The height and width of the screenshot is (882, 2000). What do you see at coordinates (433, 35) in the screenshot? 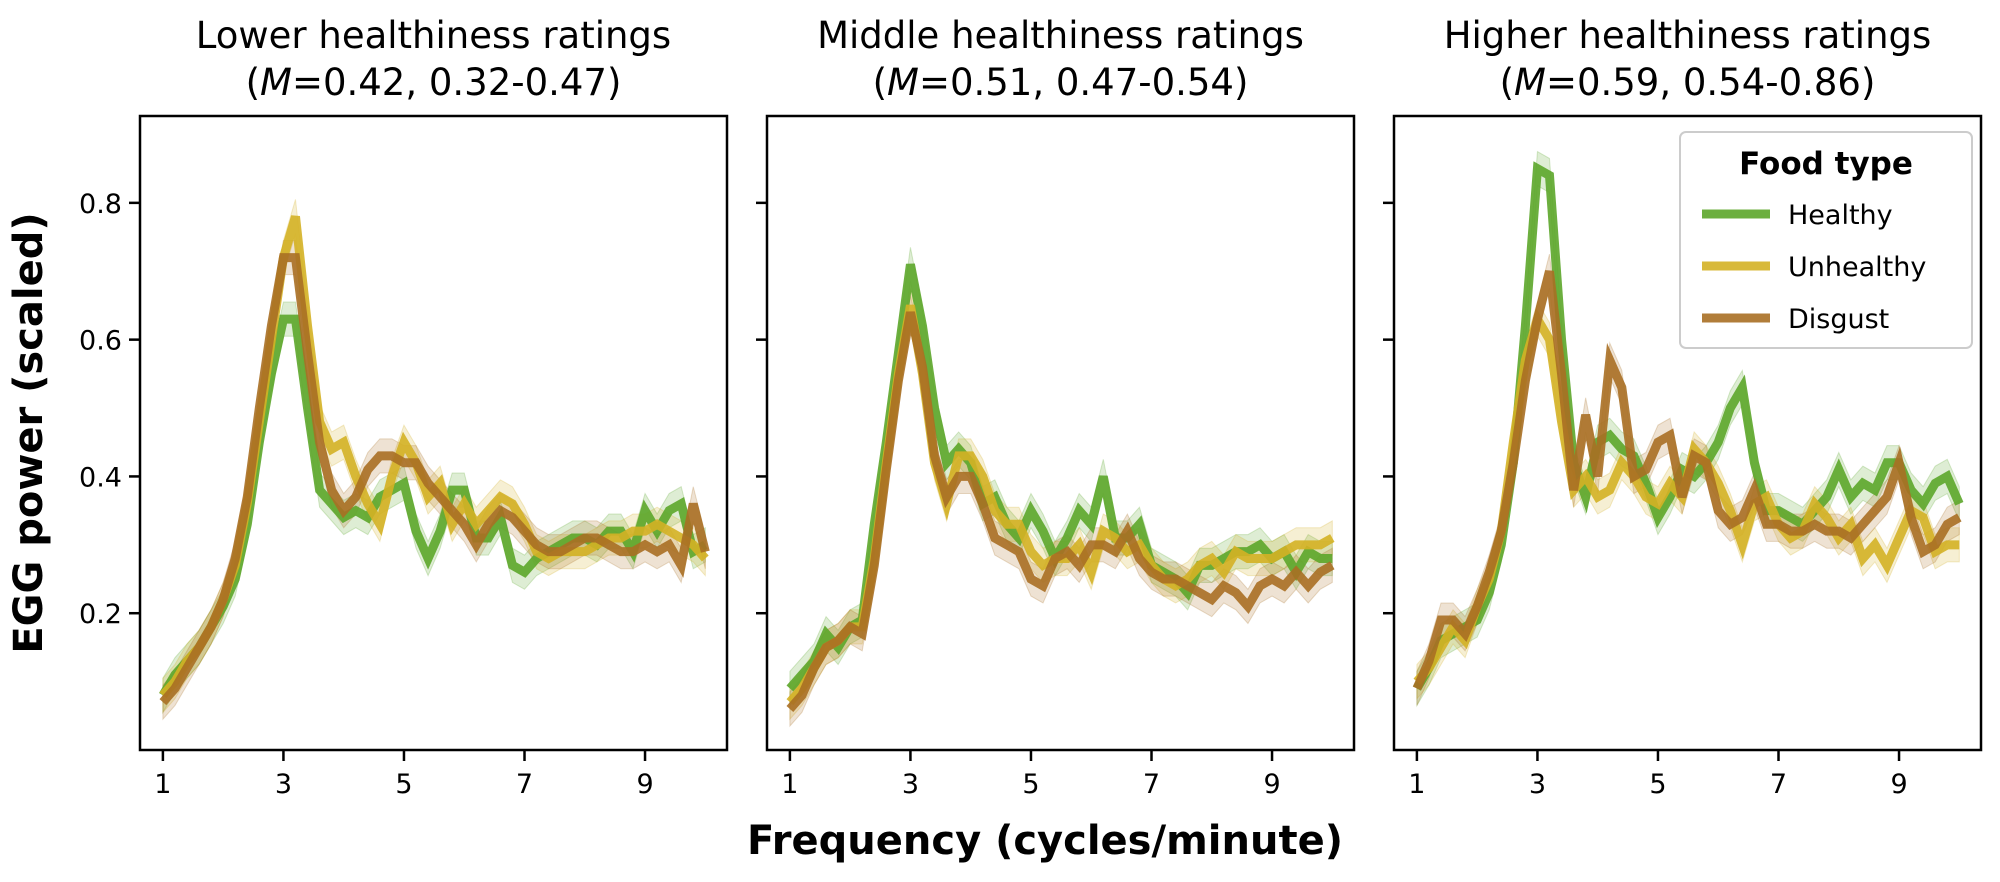
I see `panel-title: Lower healthiness ratings` at bounding box center [433, 35].